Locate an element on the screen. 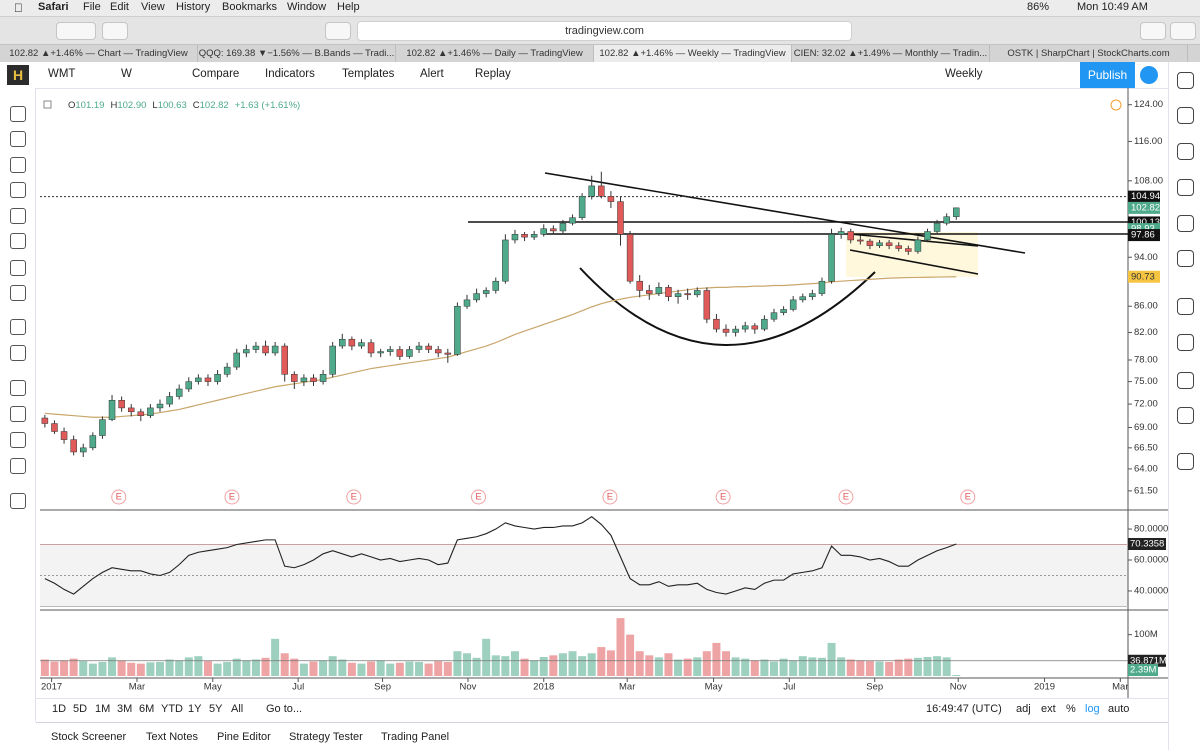 The width and height of the screenshot is (1200, 751). menu-item: Window is located at coordinates (307, 7).